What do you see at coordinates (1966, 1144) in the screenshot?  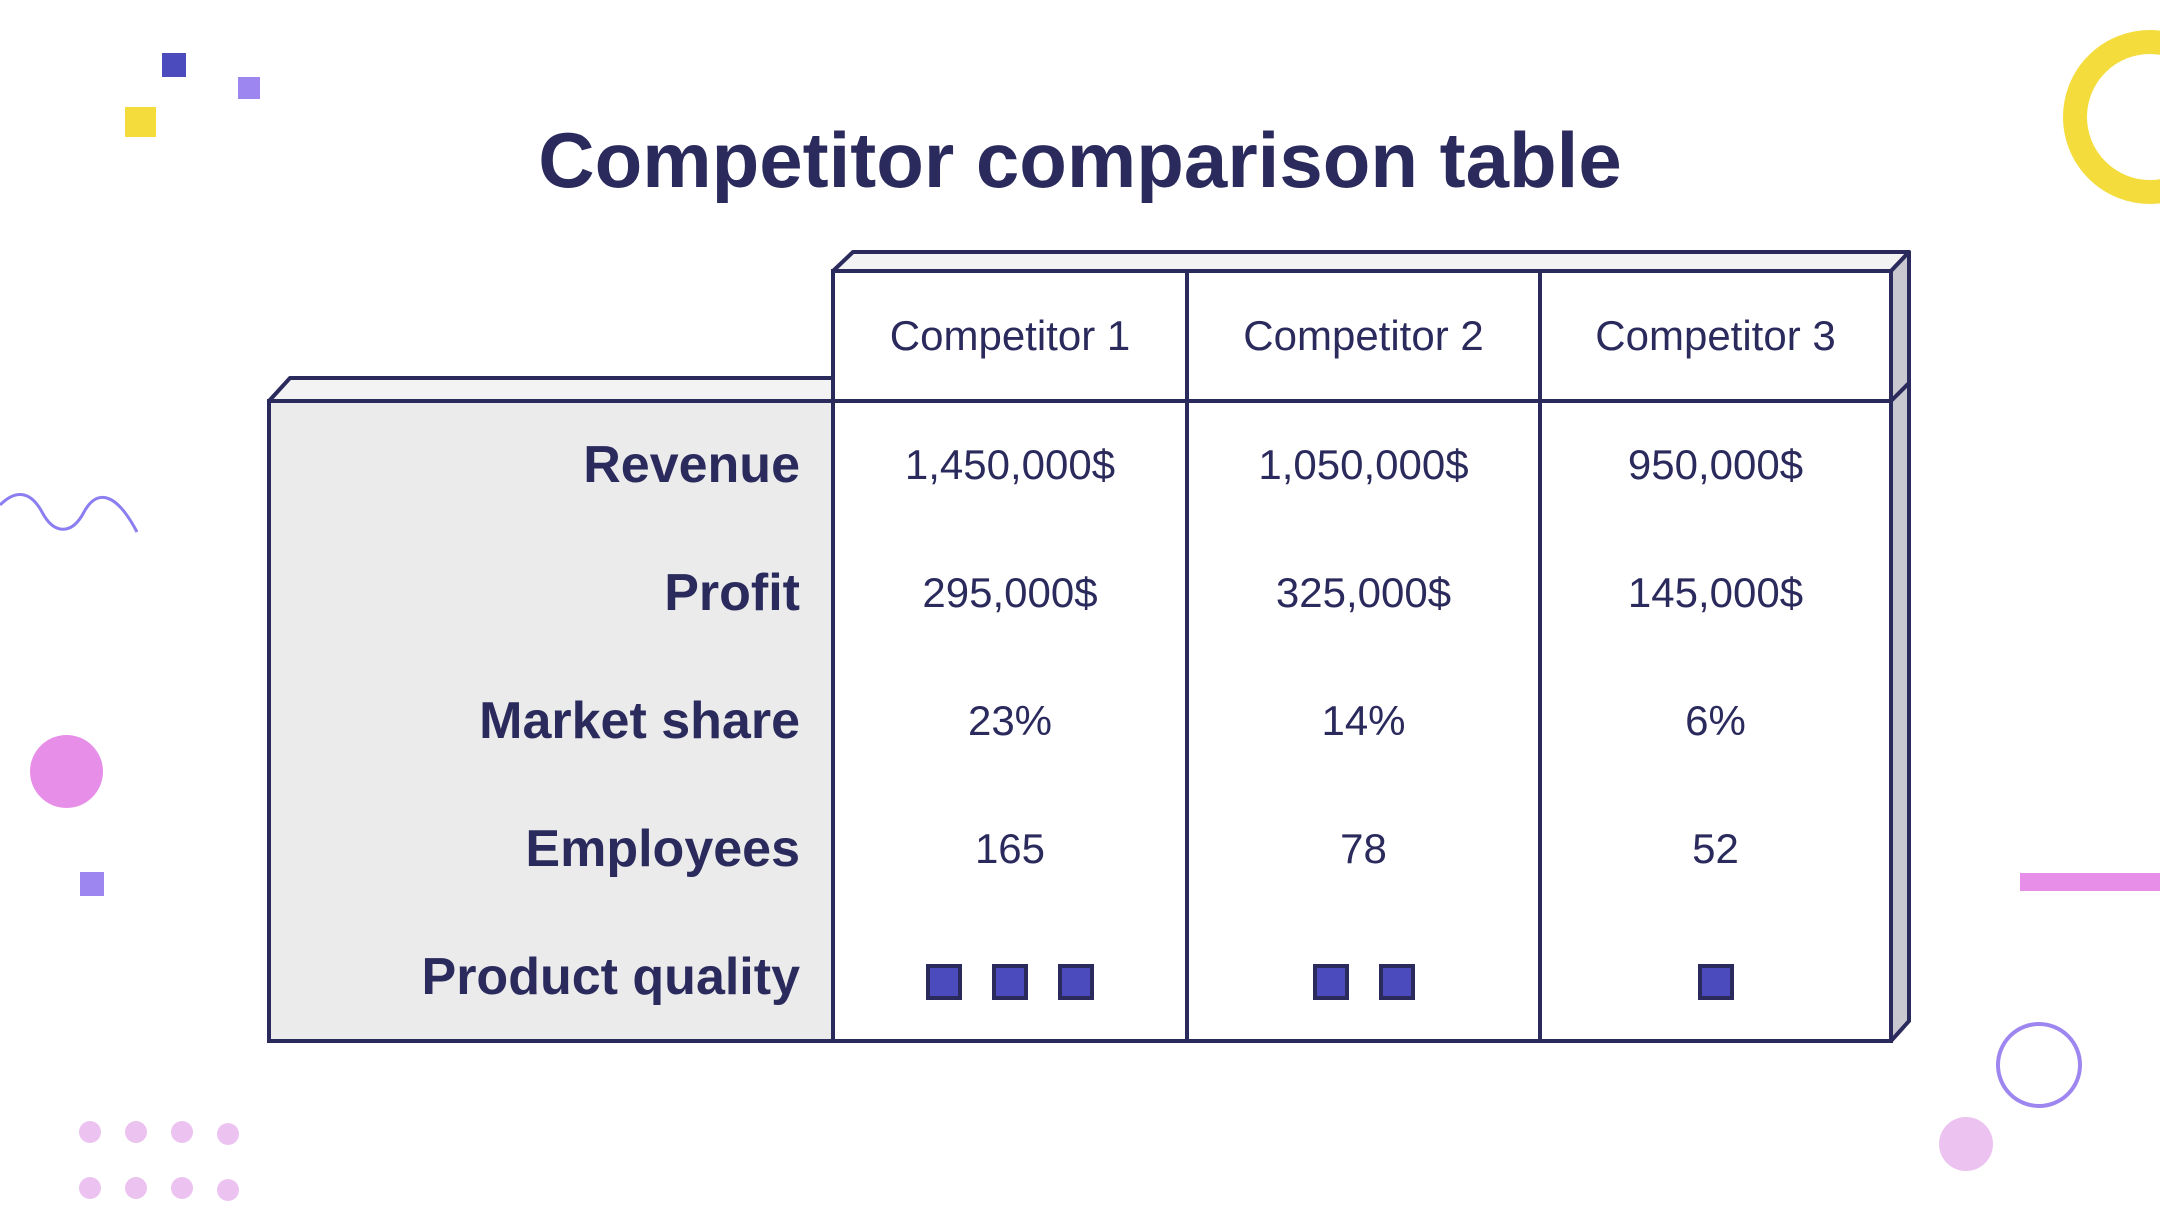 I see `deco-circle-light-pink` at bounding box center [1966, 1144].